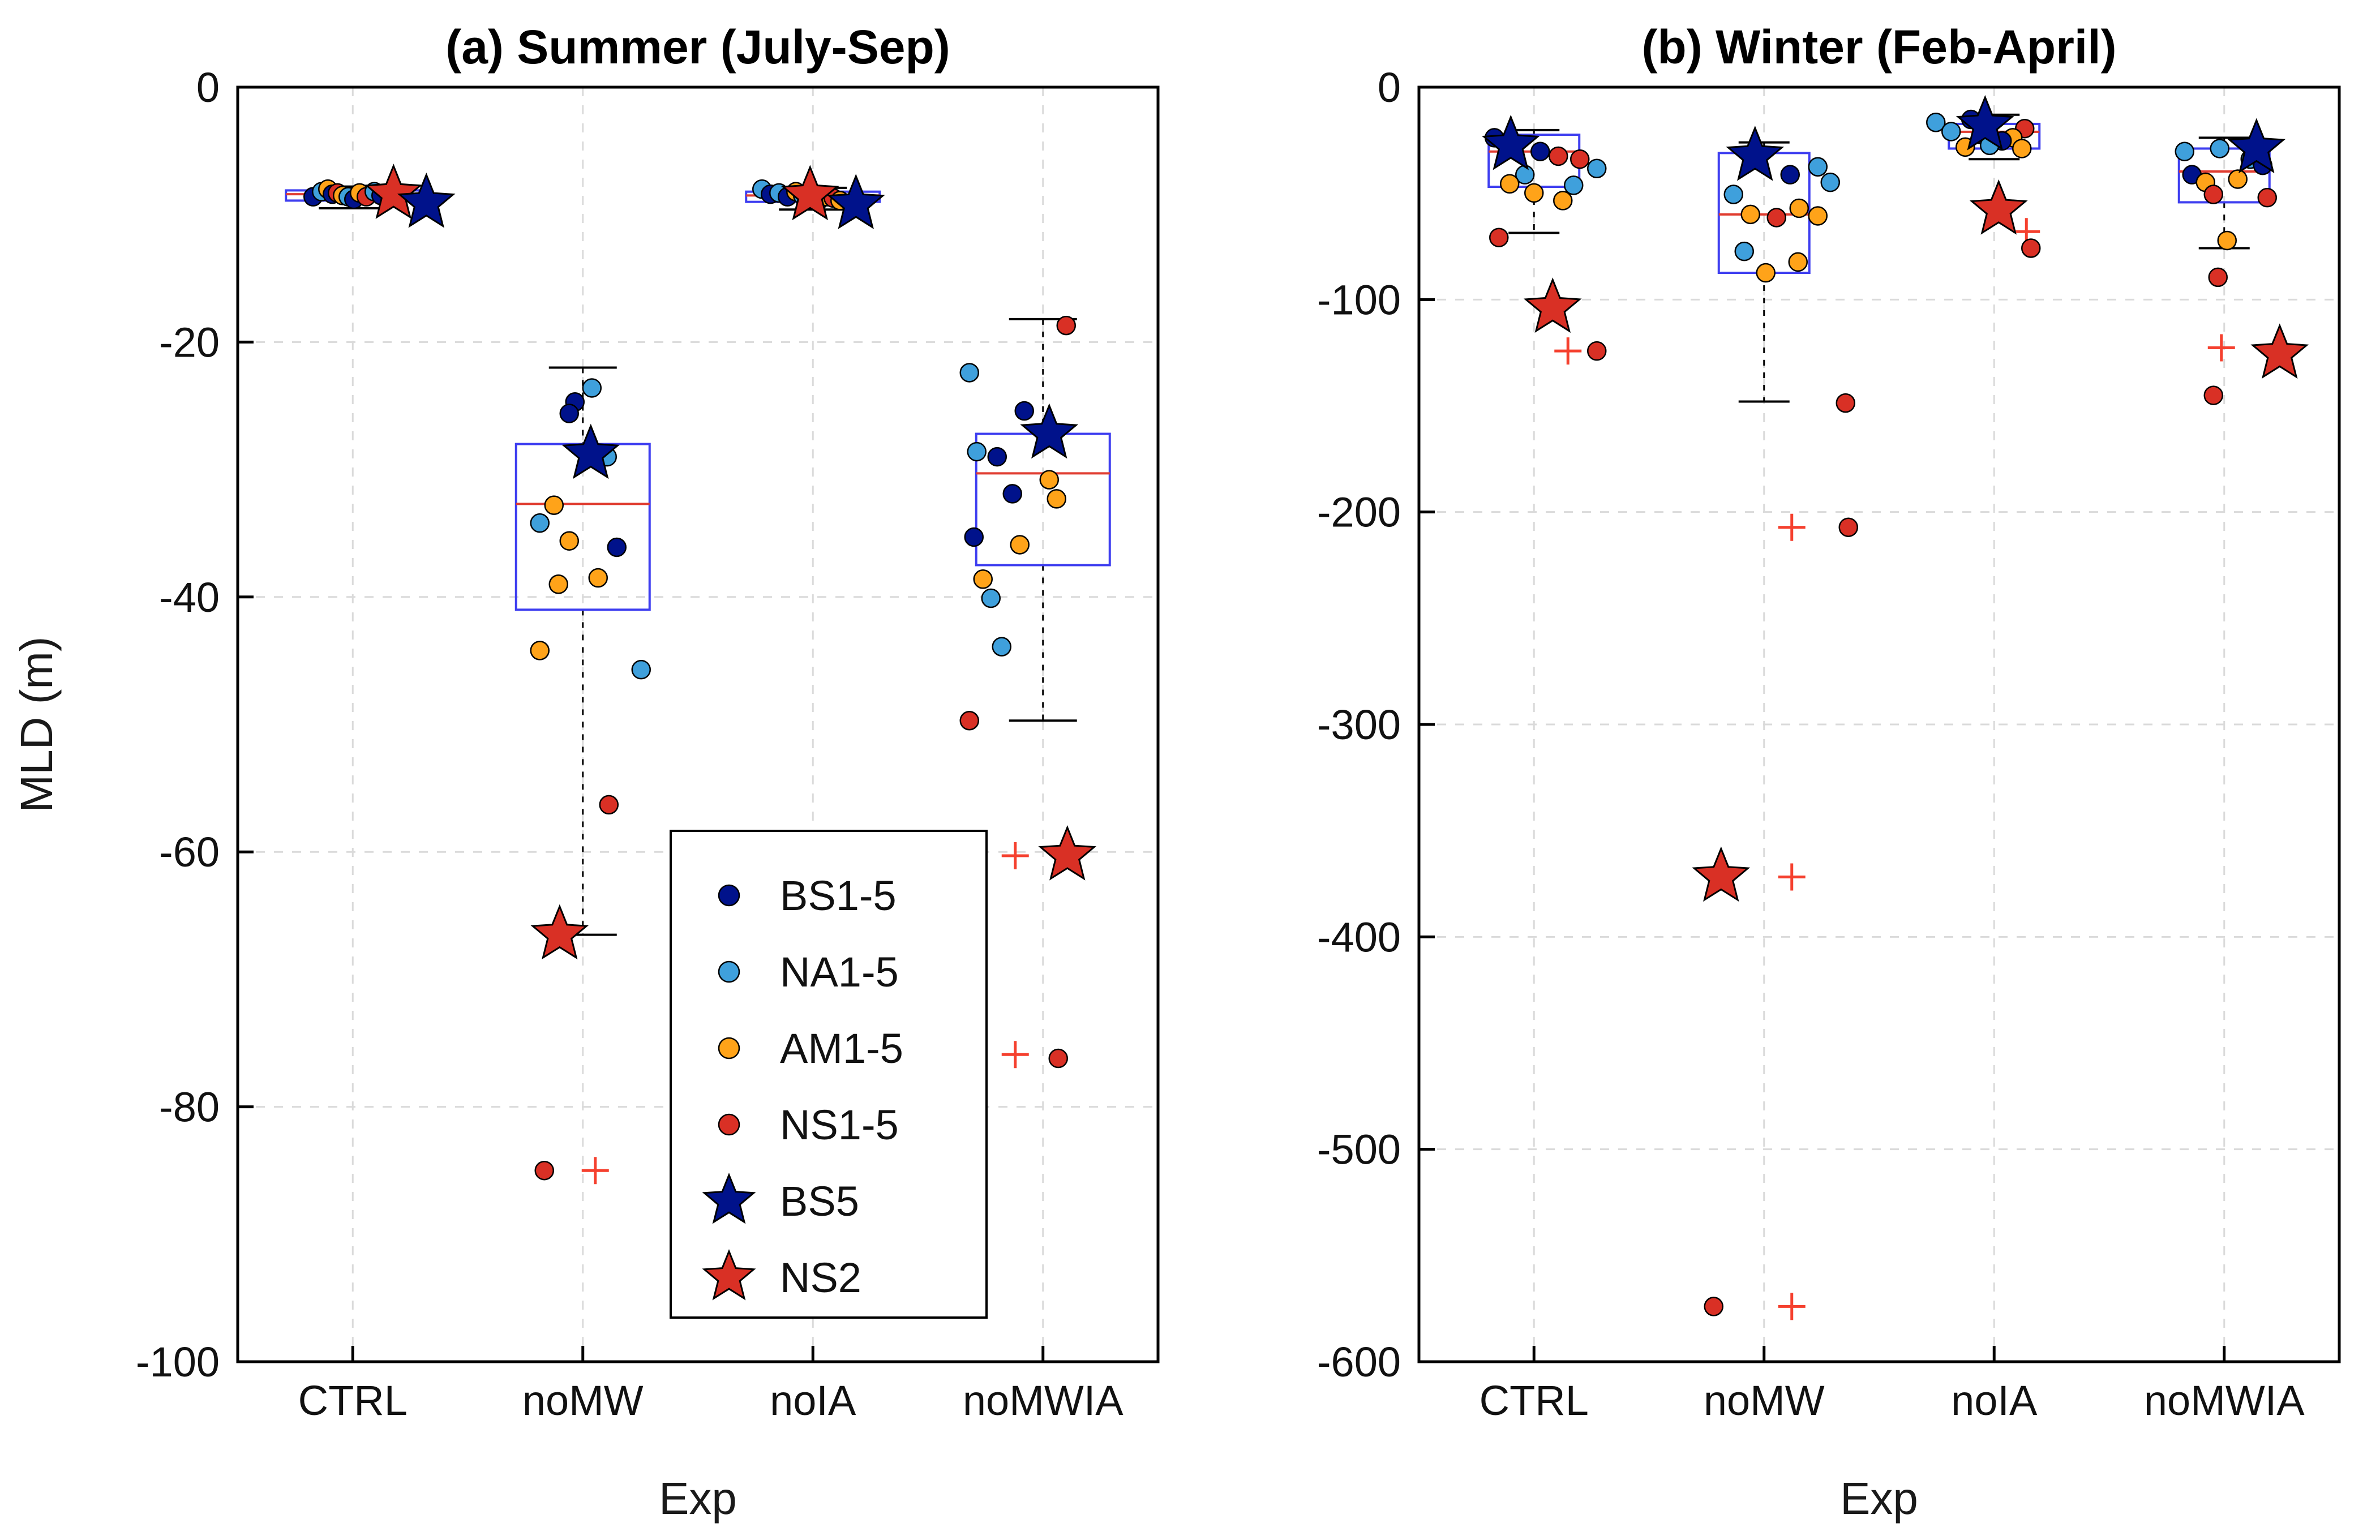  I want to click on y-tick-label: -20, so click(189, 342).